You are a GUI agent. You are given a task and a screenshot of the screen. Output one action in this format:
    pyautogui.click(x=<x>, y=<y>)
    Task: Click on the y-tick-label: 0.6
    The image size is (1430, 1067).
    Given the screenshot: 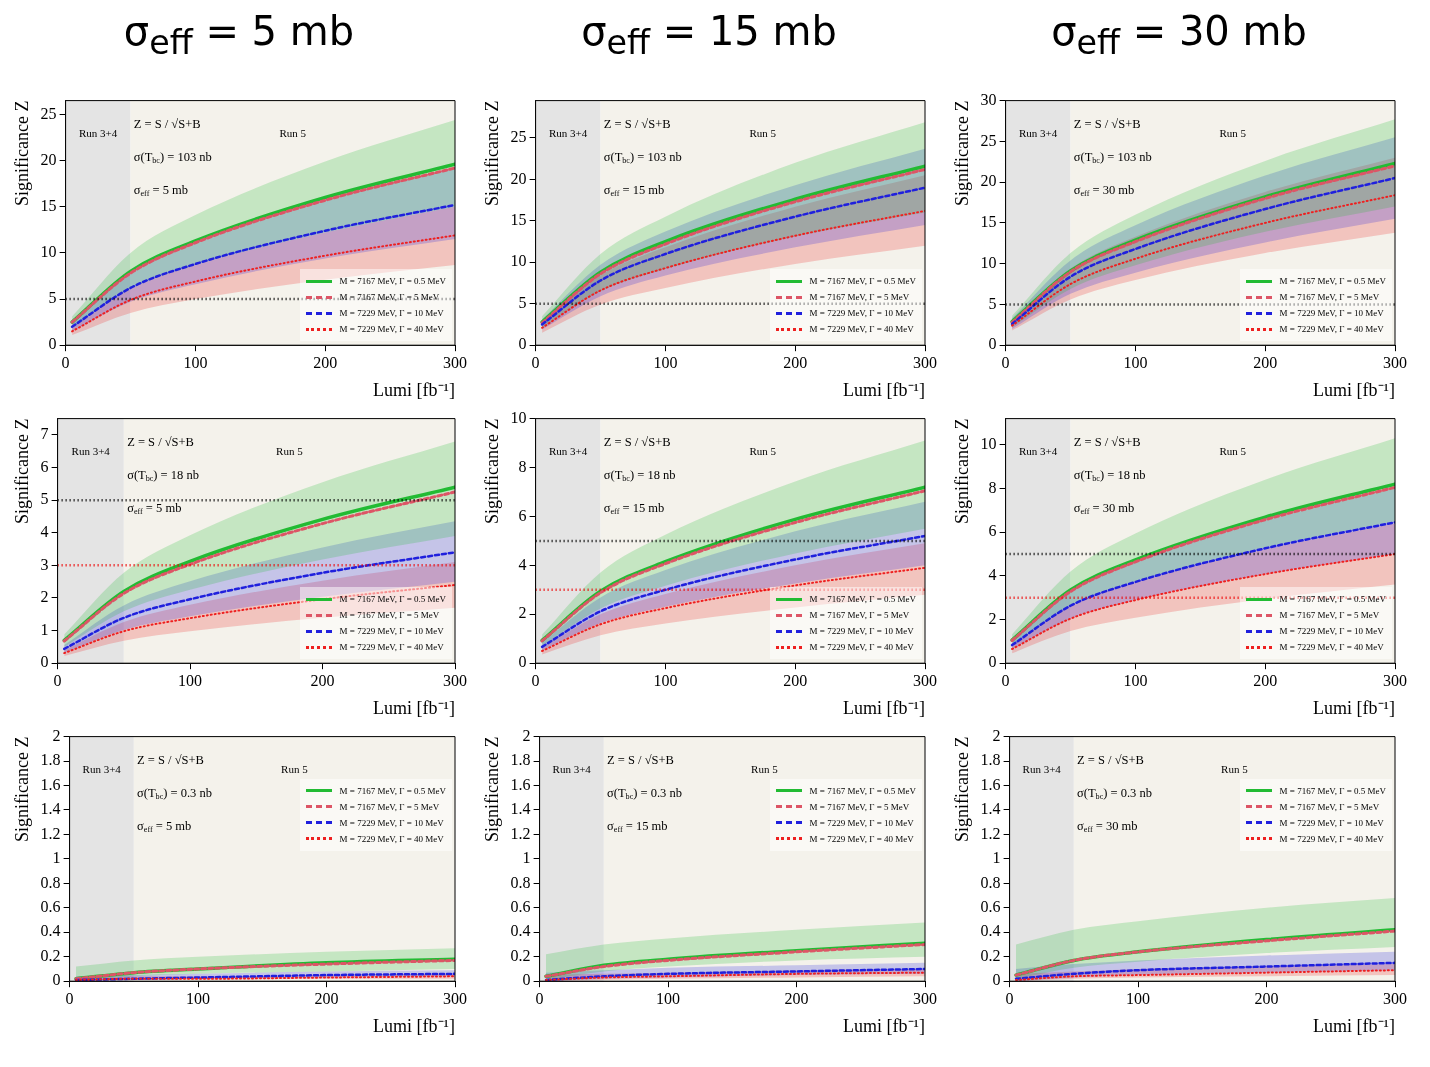 What is the action you would take?
    pyautogui.click(x=50, y=907)
    